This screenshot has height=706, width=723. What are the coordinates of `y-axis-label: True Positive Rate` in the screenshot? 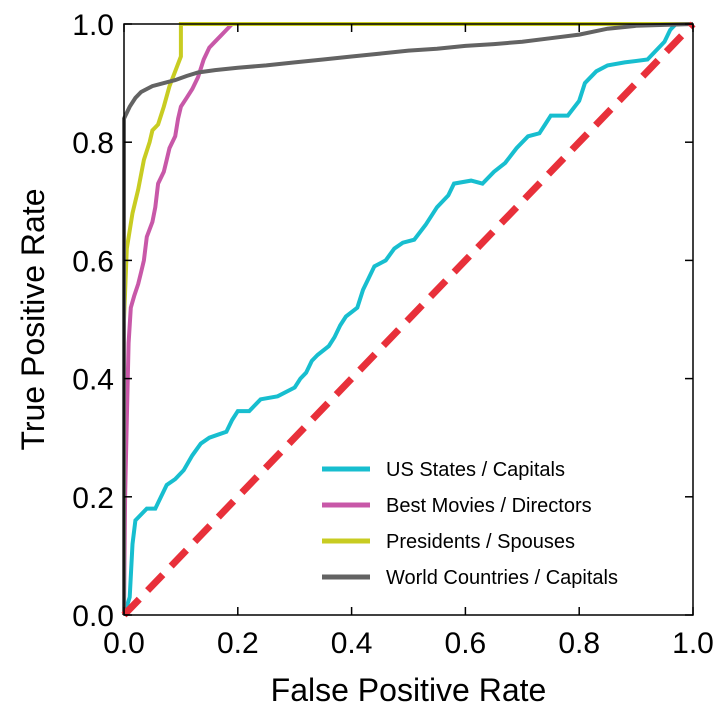 It's located at (33, 319).